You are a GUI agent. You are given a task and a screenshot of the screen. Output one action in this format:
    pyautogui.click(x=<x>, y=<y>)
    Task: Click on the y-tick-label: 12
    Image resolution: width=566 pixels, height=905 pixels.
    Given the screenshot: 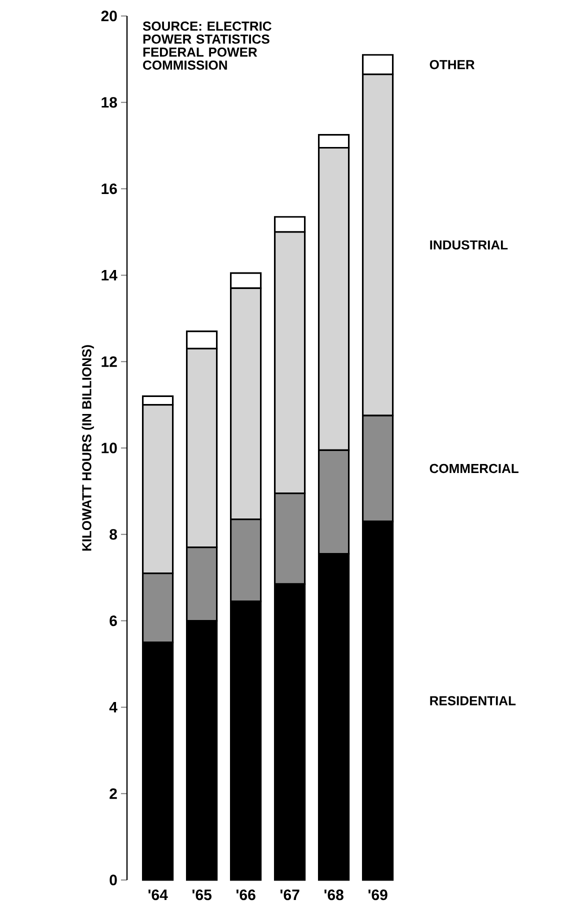 What is the action you would take?
    pyautogui.click(x=109, y=361)
    